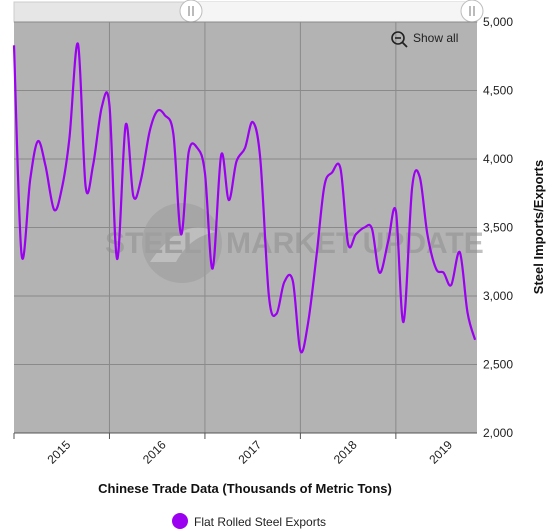 The width and height of the screenshot is (560, 532). What do you see at coordinates (472, 11) in the screenshot?
I see `navigator-handle-right` at bounding box center [472, 11].